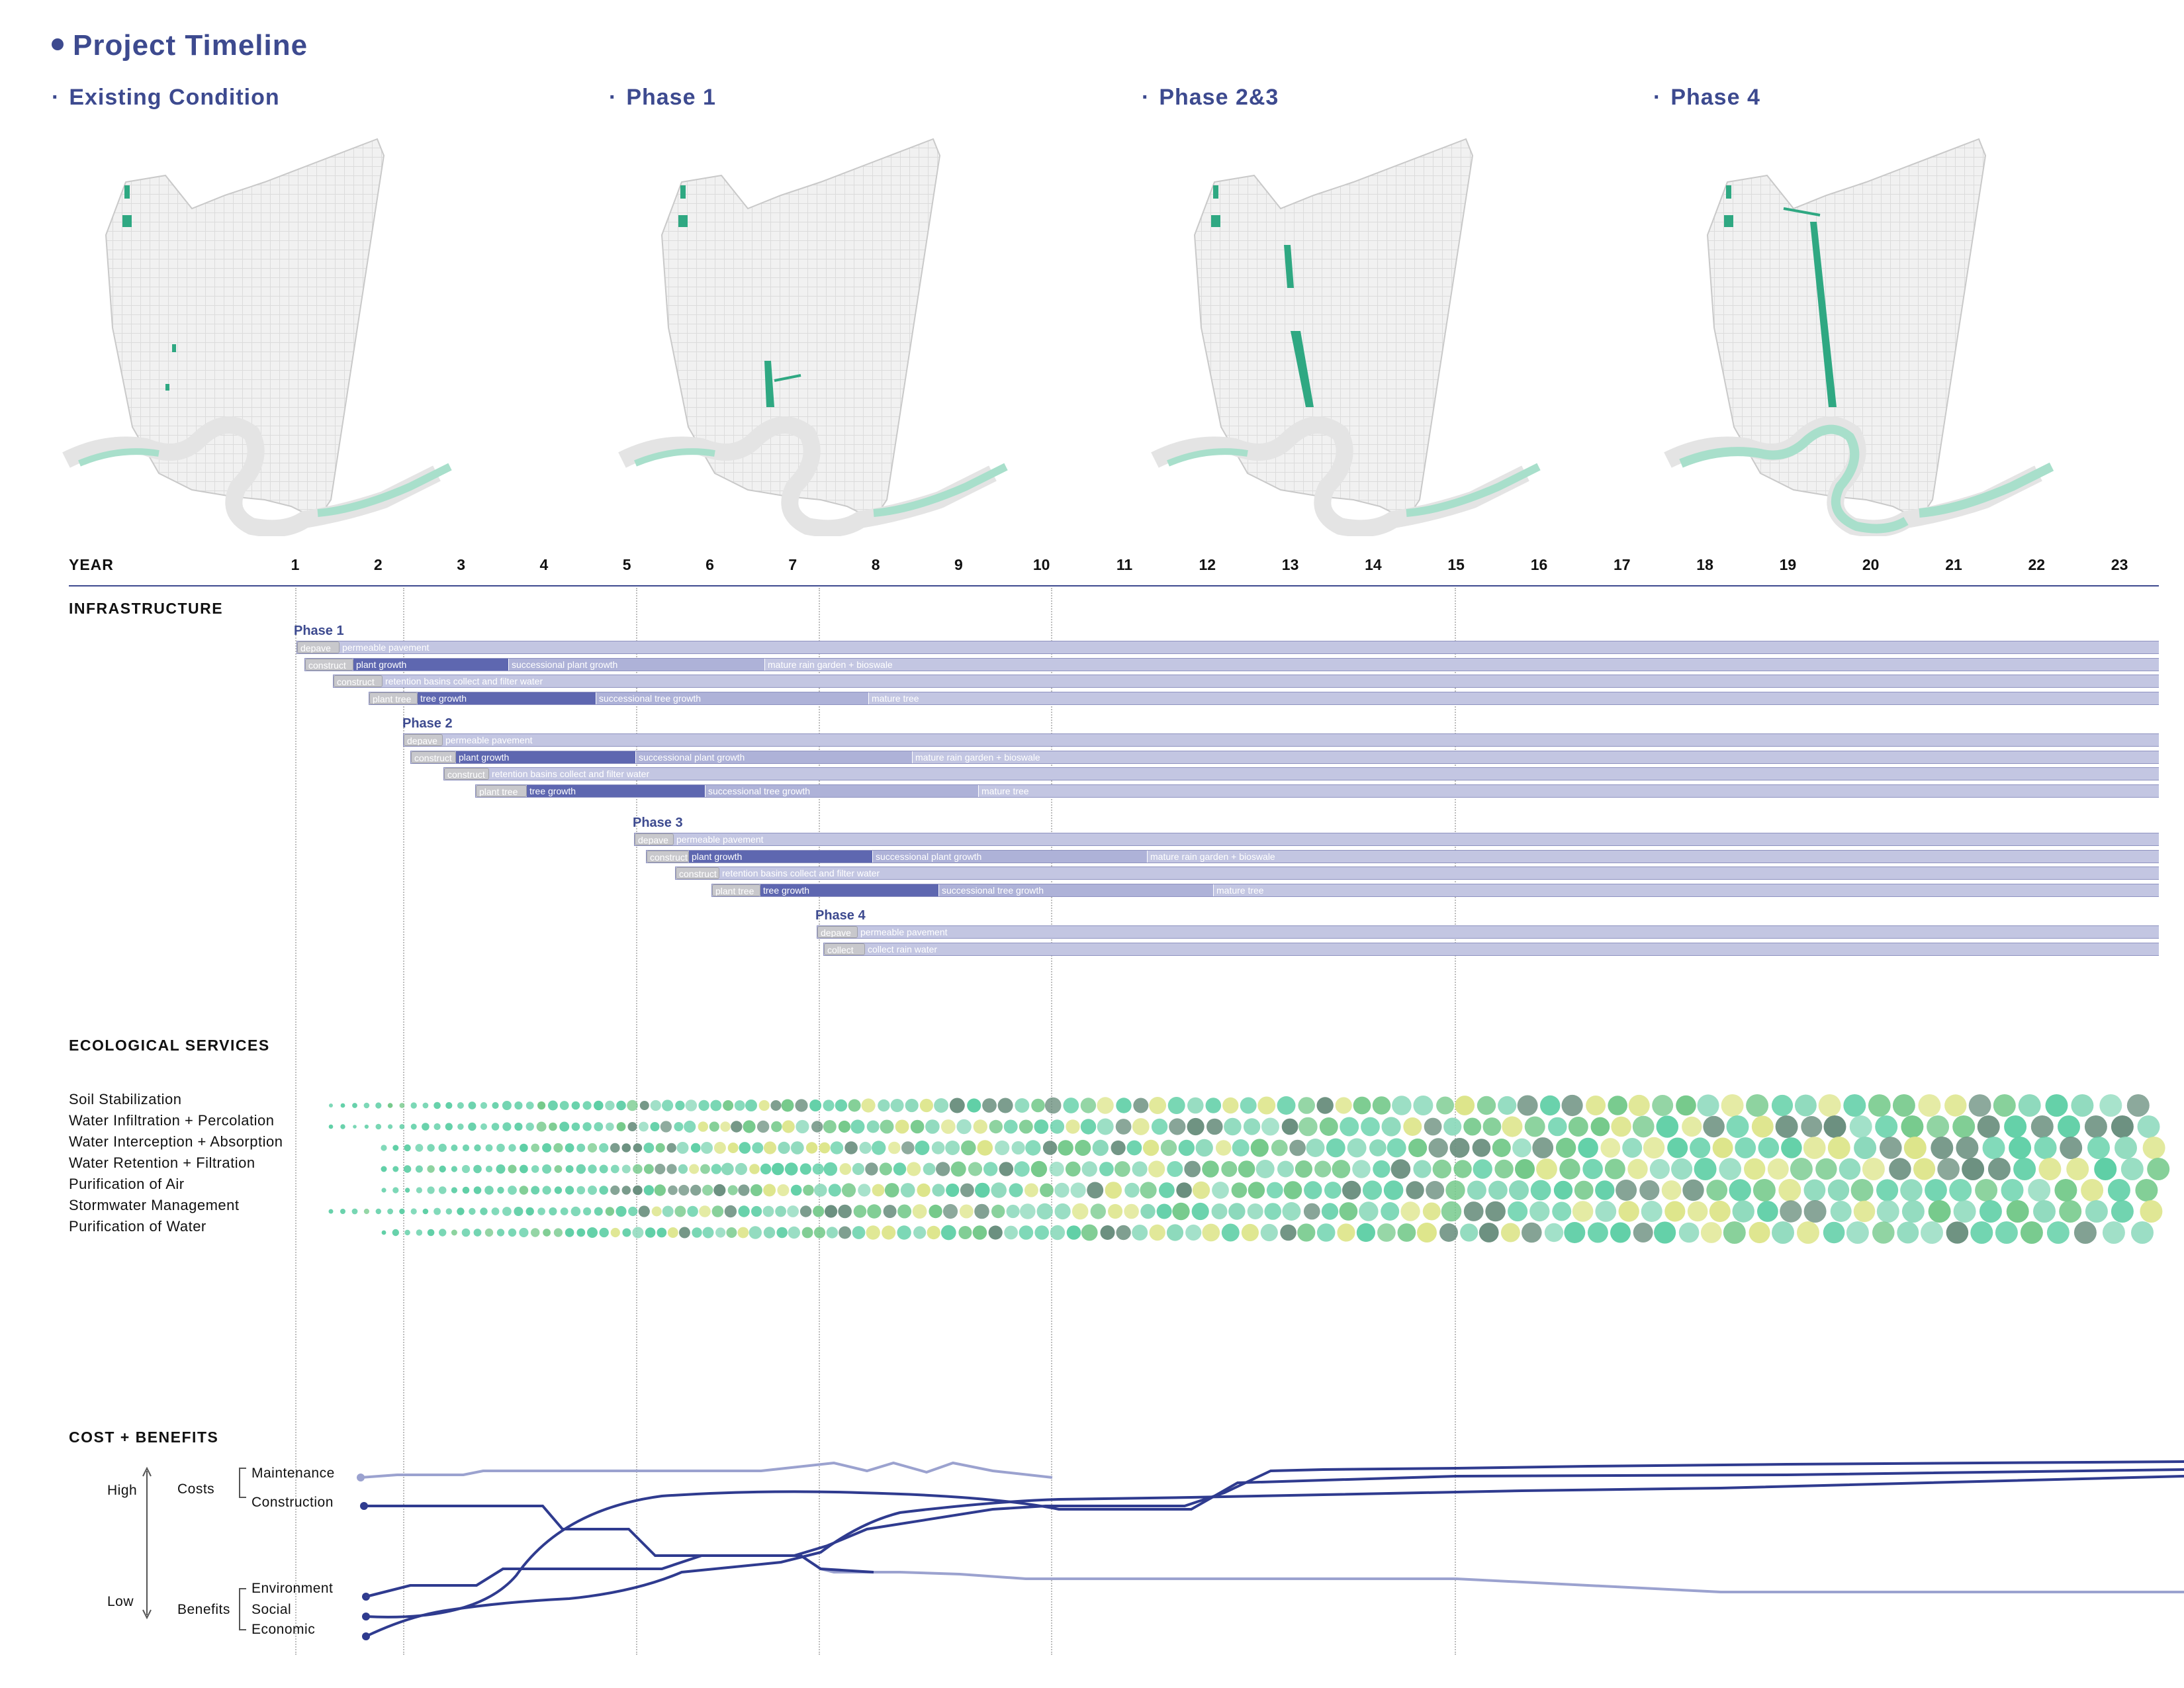 Image resolution: width=2184 pixels, height=1688 pixels. Describe the element at coordinates (619, 1576) in the screenshot. I see `environment-line-early` at that location.